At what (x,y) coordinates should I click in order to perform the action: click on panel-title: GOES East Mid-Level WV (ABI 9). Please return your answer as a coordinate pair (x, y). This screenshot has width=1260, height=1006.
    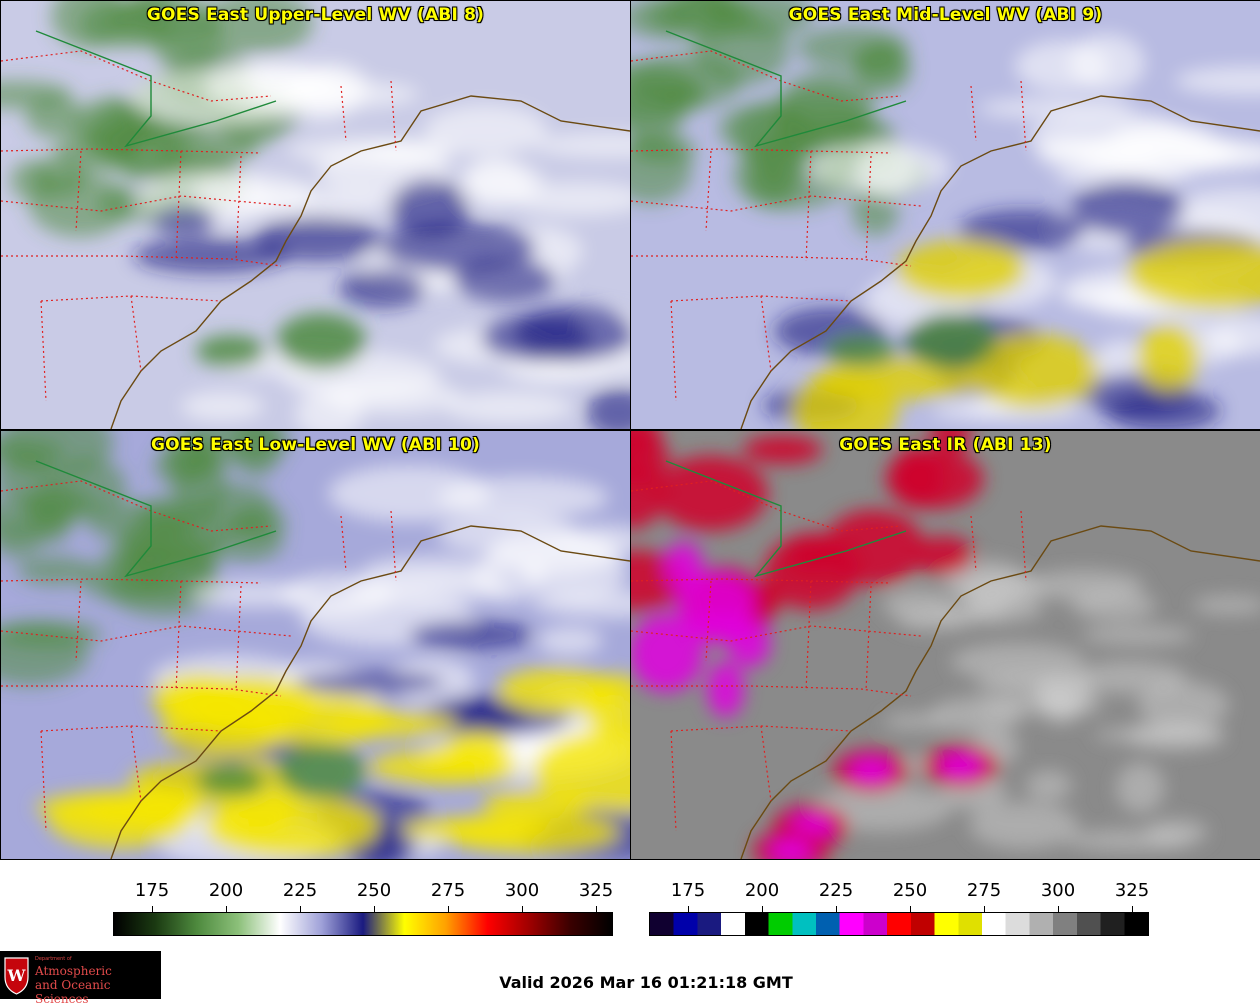
    Looking at the image, I should click on (945, 15).